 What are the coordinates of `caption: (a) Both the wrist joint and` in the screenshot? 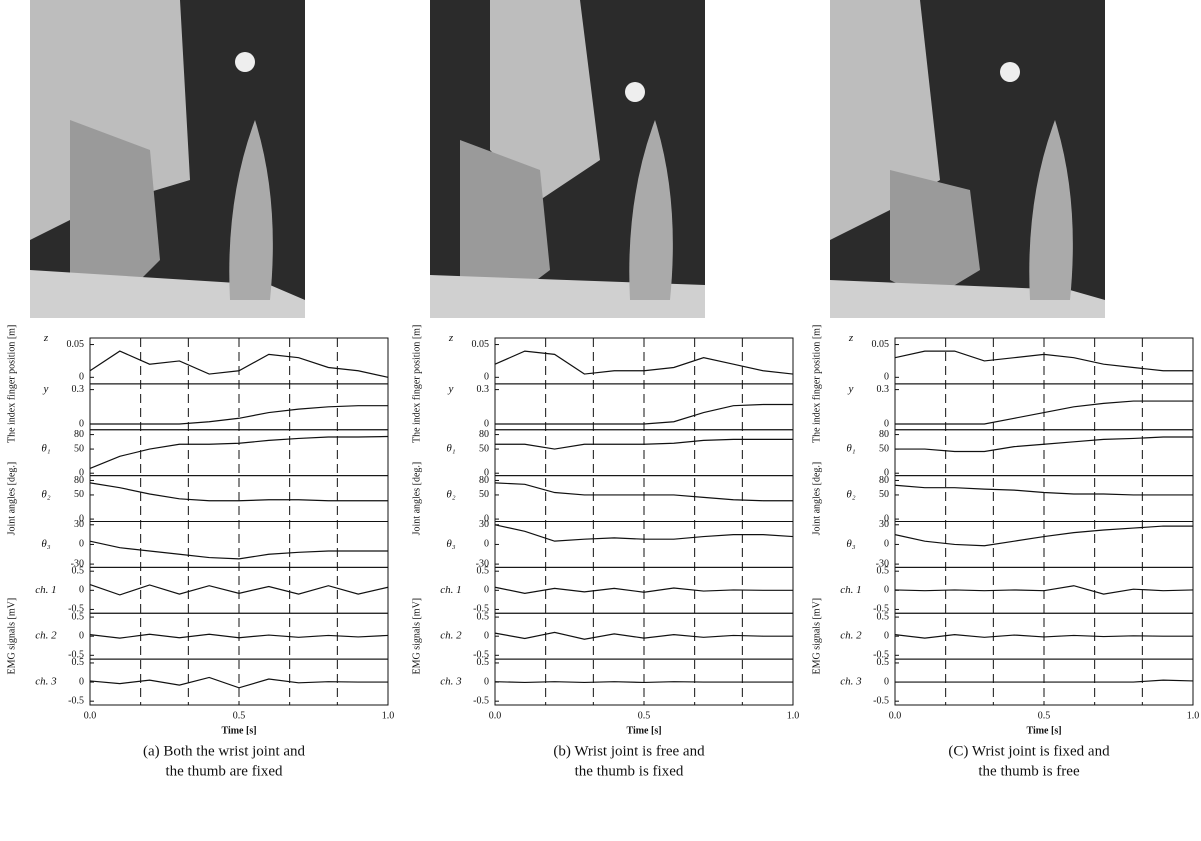 It's located at (224, 751).